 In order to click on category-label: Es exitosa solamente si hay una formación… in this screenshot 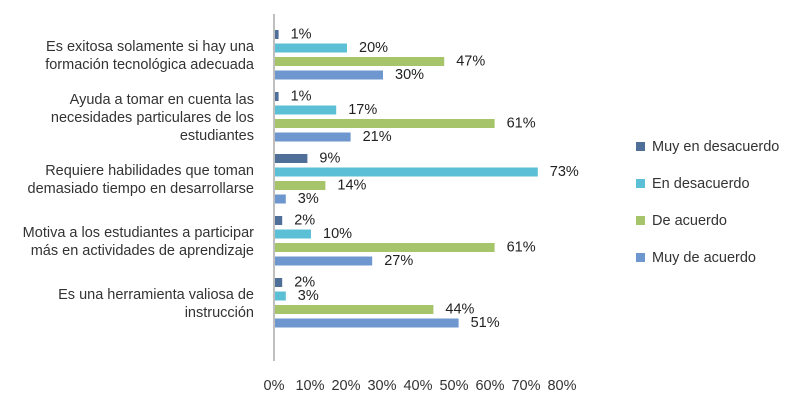, I will do `click(150, 56)`.